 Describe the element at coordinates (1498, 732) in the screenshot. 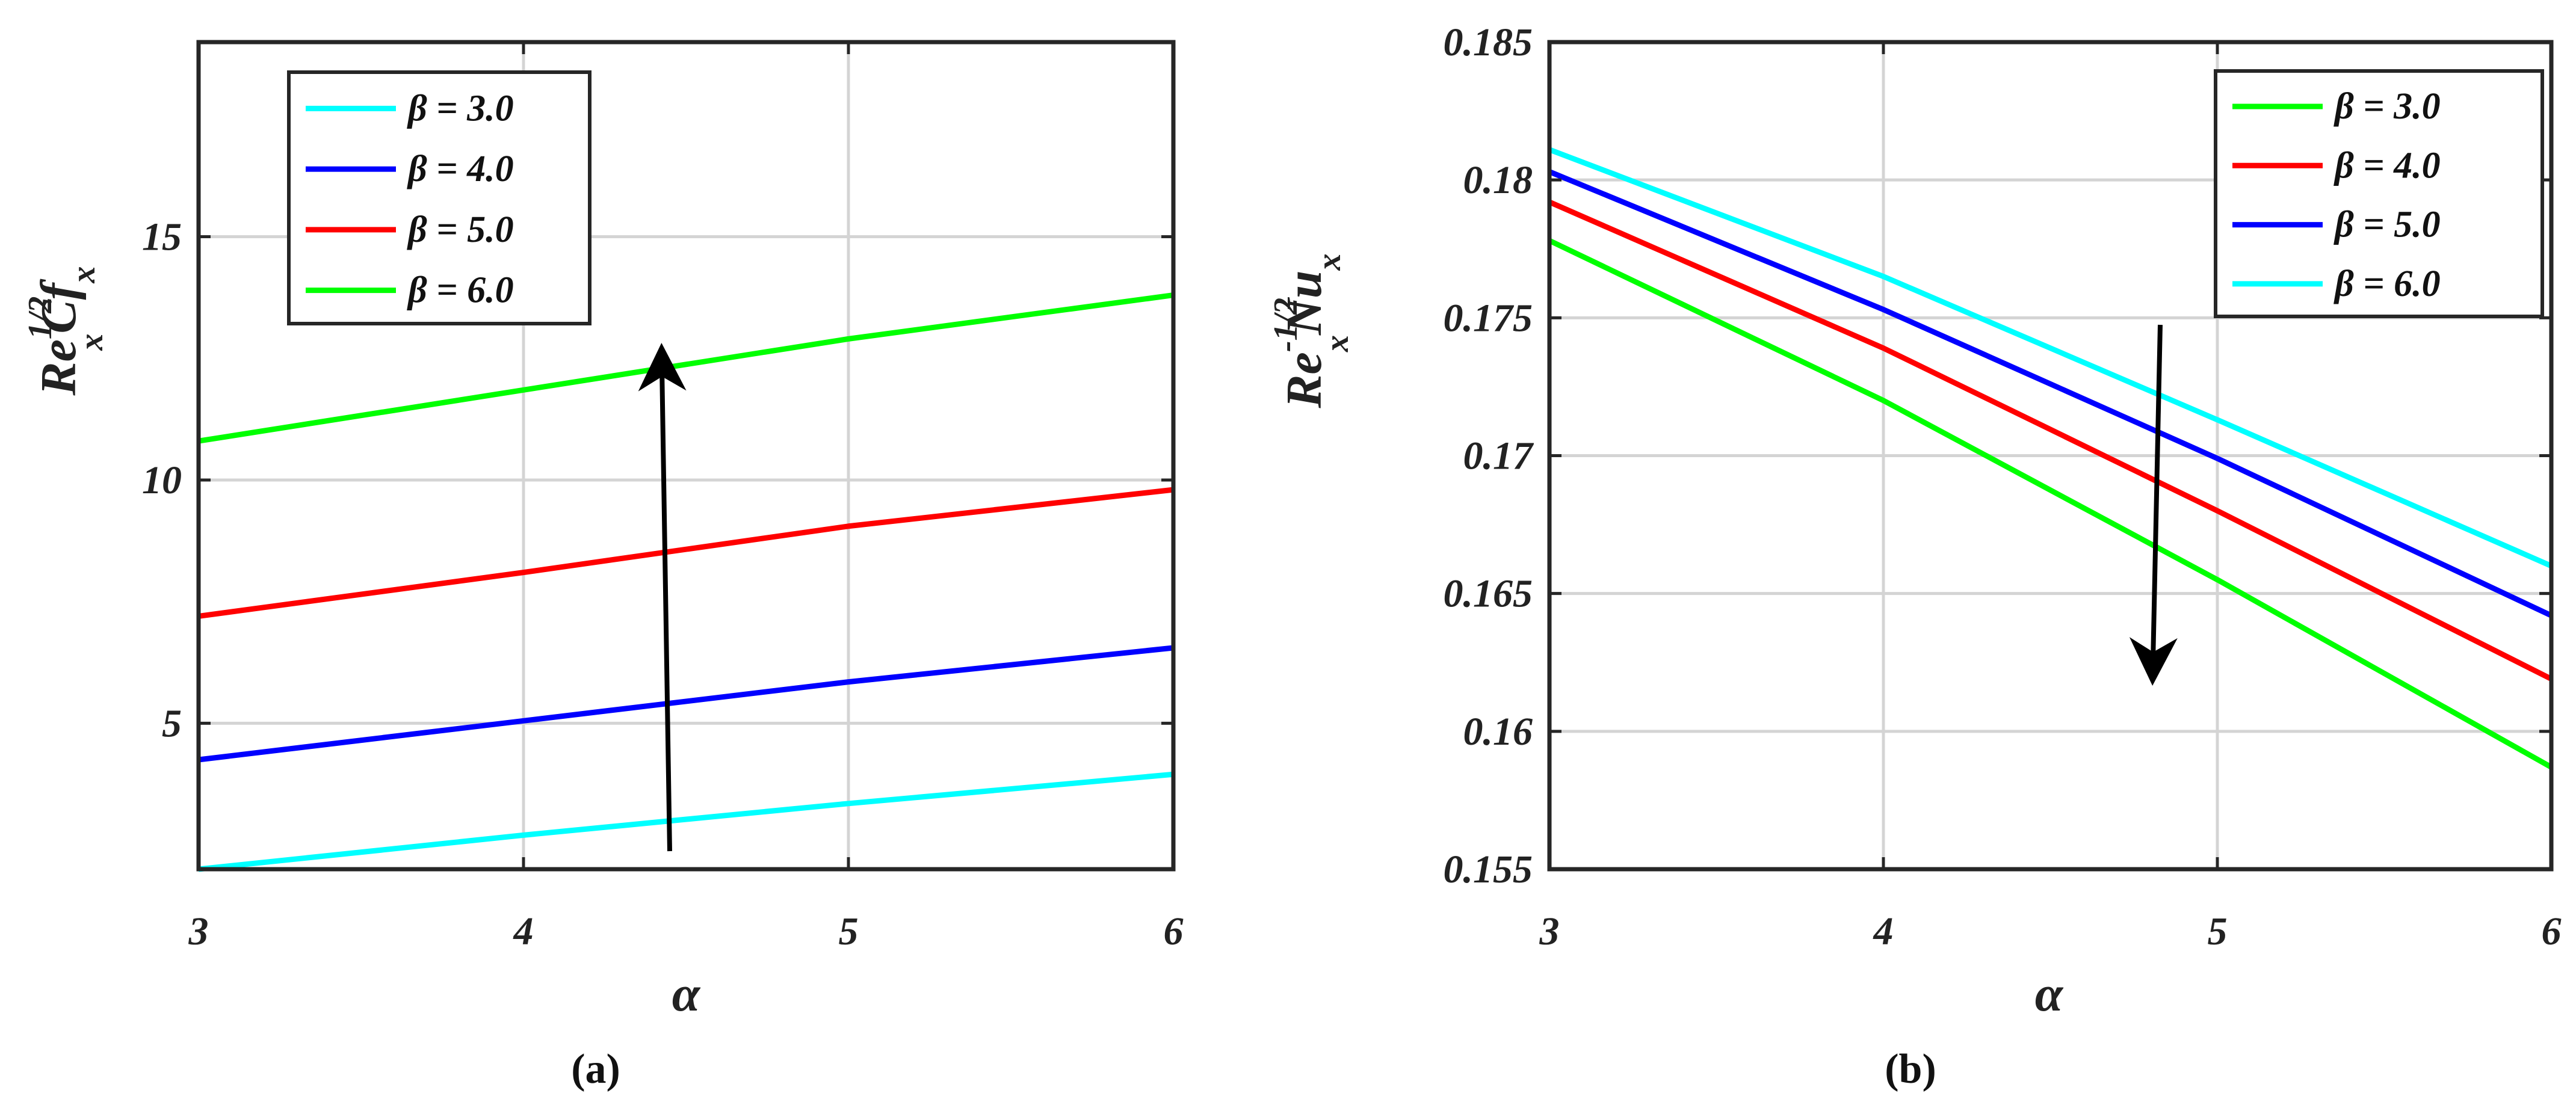

I see `y-tick-label: 0.16` at that location.